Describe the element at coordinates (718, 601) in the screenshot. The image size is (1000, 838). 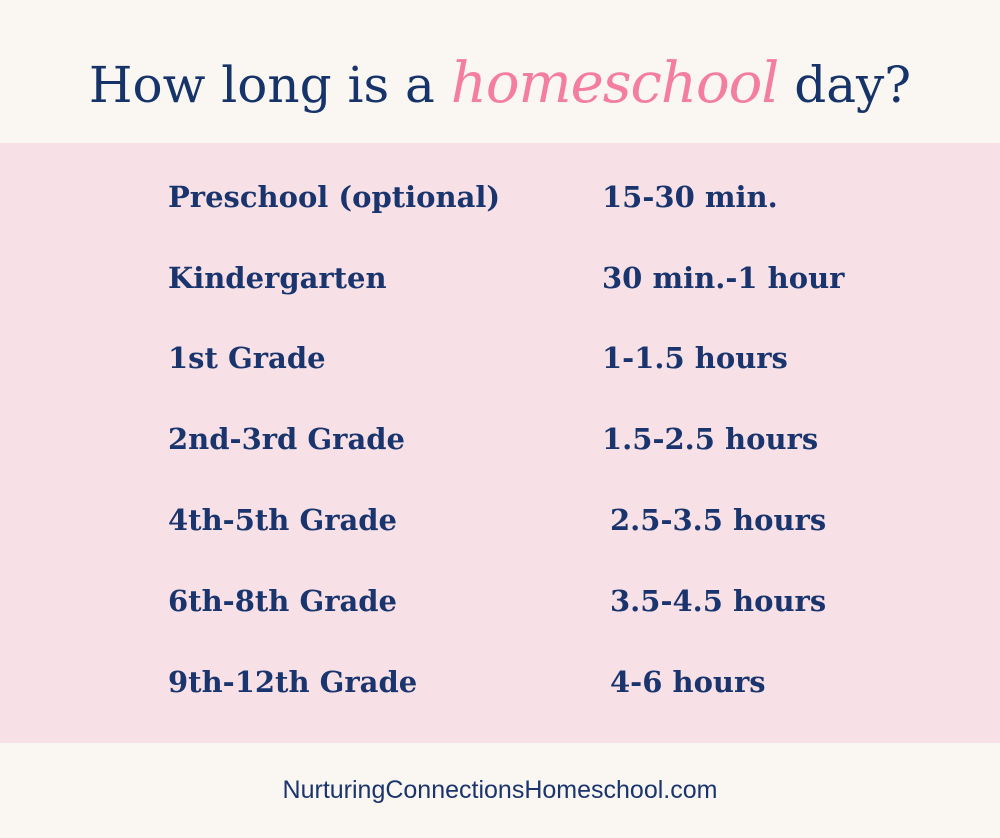
I see `time-value: 3.5-4.5 hours` at that location.